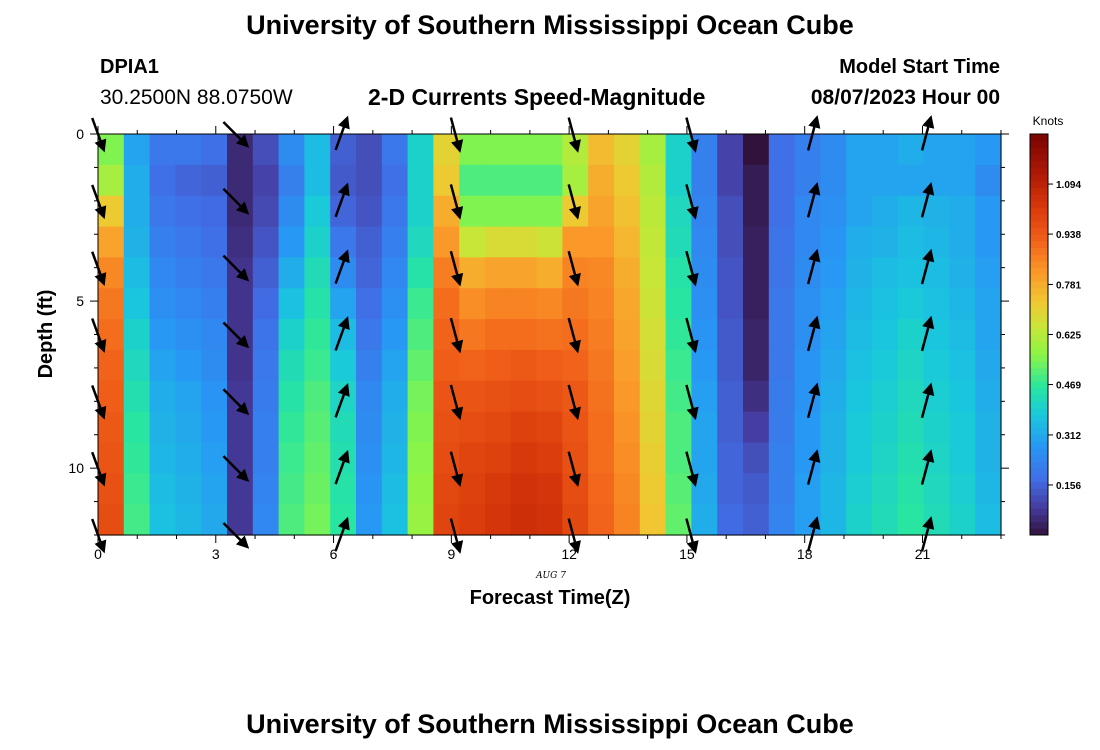 This screenshot has width=1100, height=750. I want to click on x-tick-label: 15, so click(687, 554).